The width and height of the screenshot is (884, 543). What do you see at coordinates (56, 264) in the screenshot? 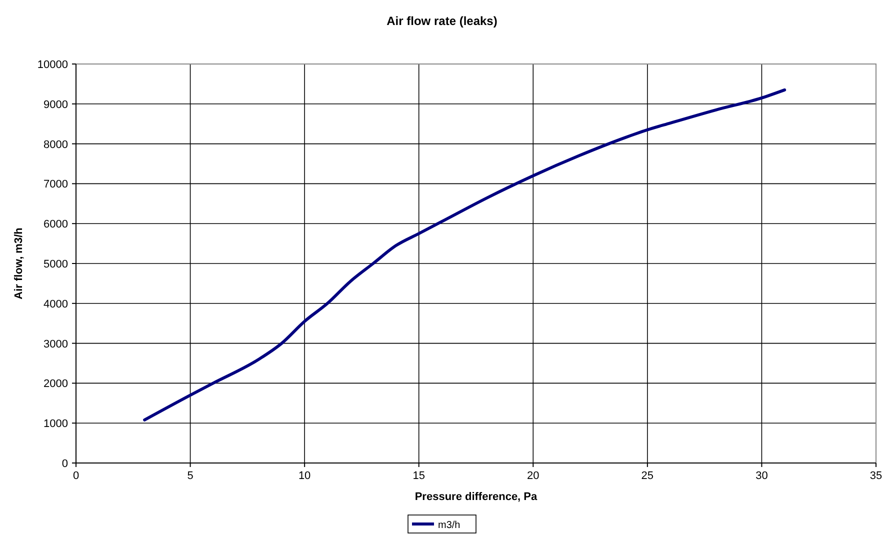
I see `y-tick-label: 5000` at bounding box center [56, 264].